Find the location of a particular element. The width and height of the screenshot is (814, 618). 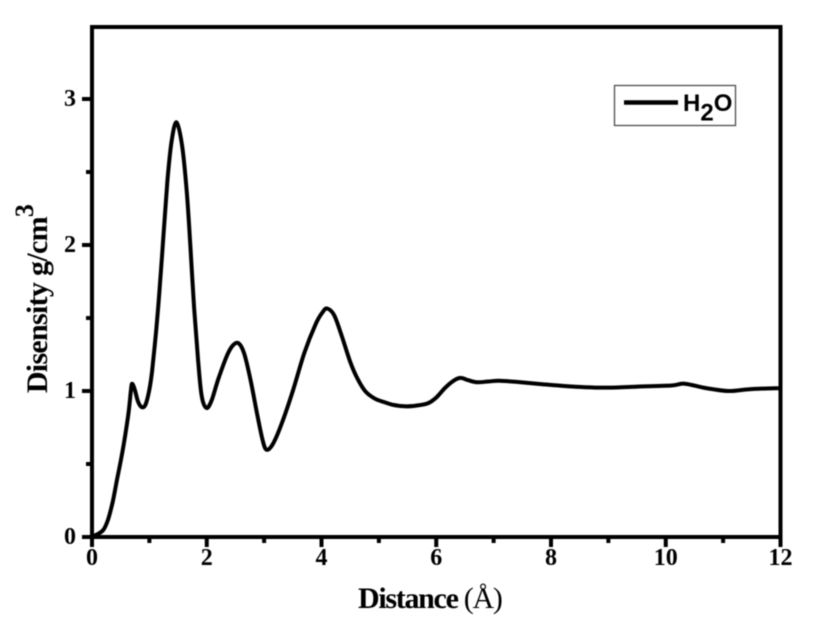

svg-text: 10 is located at coordinates (666, 558).